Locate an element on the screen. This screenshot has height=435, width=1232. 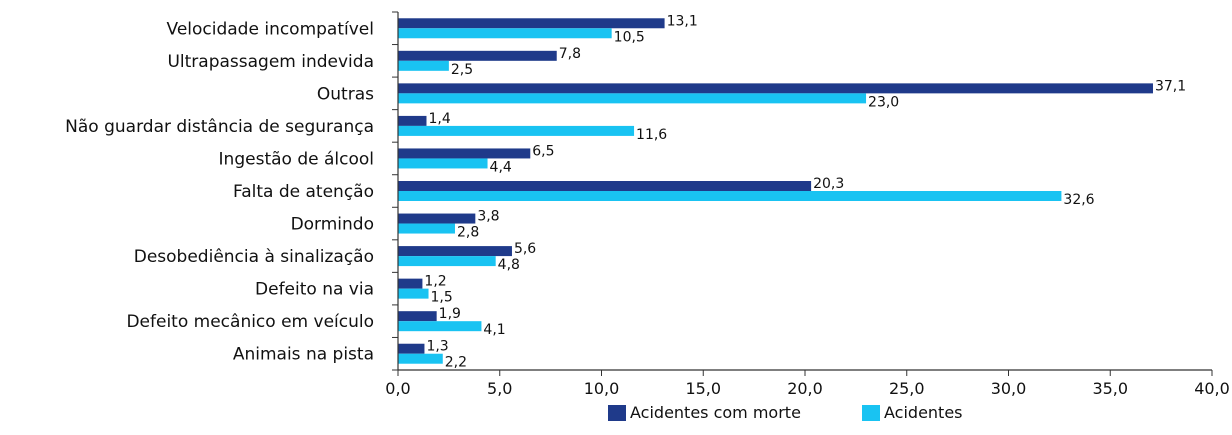
value-label-acidentes-com-morte-velocidade-incompativel: 13,1 is located at coordinates (682, 21).